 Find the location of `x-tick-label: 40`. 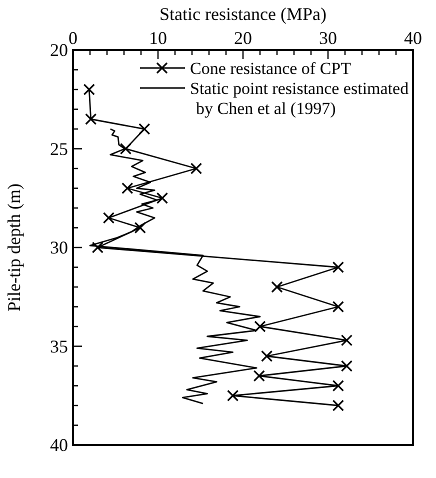

x-tick-label: 40 is located at coordinates (413, 38).